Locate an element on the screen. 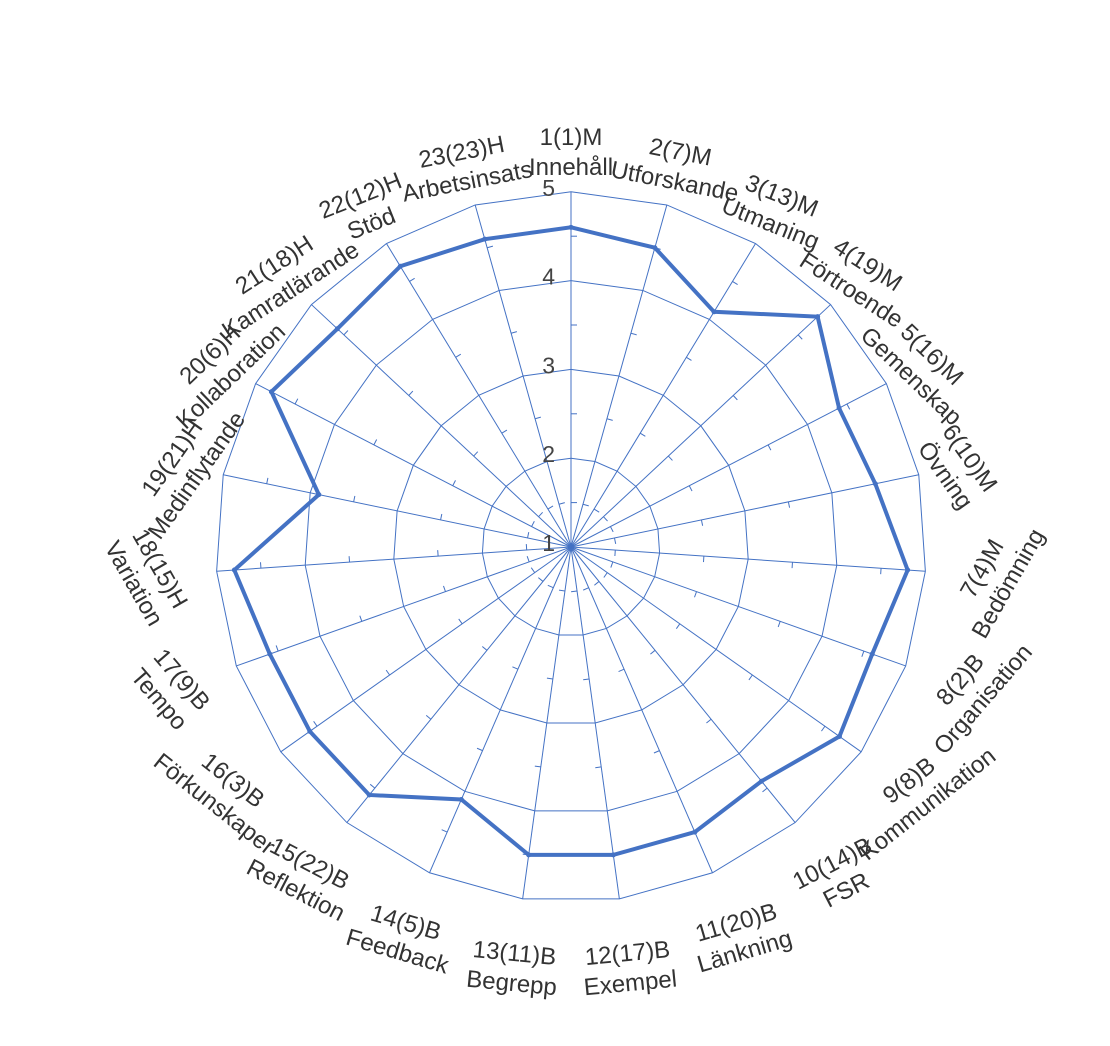 The image size is (1110, 1046). category-label-line: Begrepp is located at coordinates (511, 984).